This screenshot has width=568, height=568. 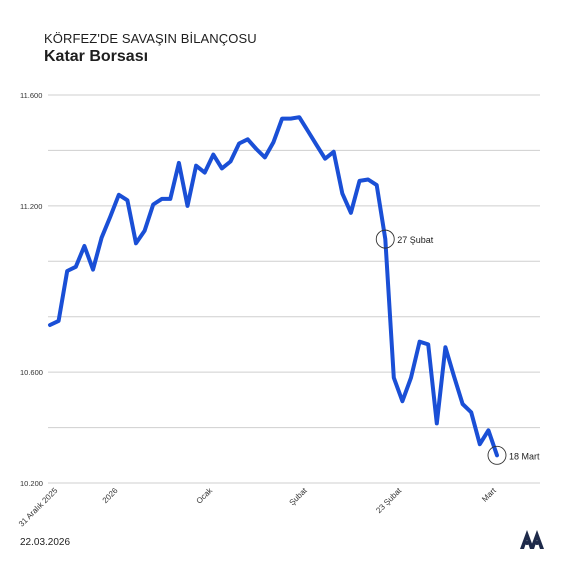 I want to click on chart-kicker: KÖRFEZ'DE SAVAŞIN BİLANÇOSU, so click(x=150, y=38).